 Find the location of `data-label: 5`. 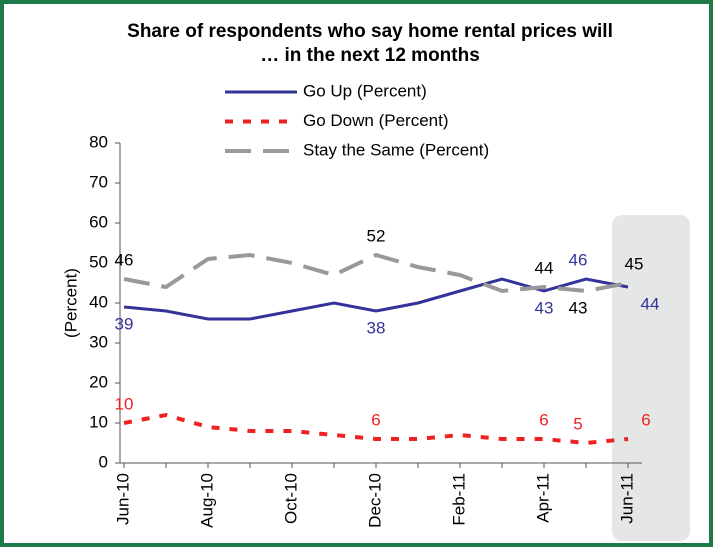

data-label: 5 is located at coordinates (577, 423).